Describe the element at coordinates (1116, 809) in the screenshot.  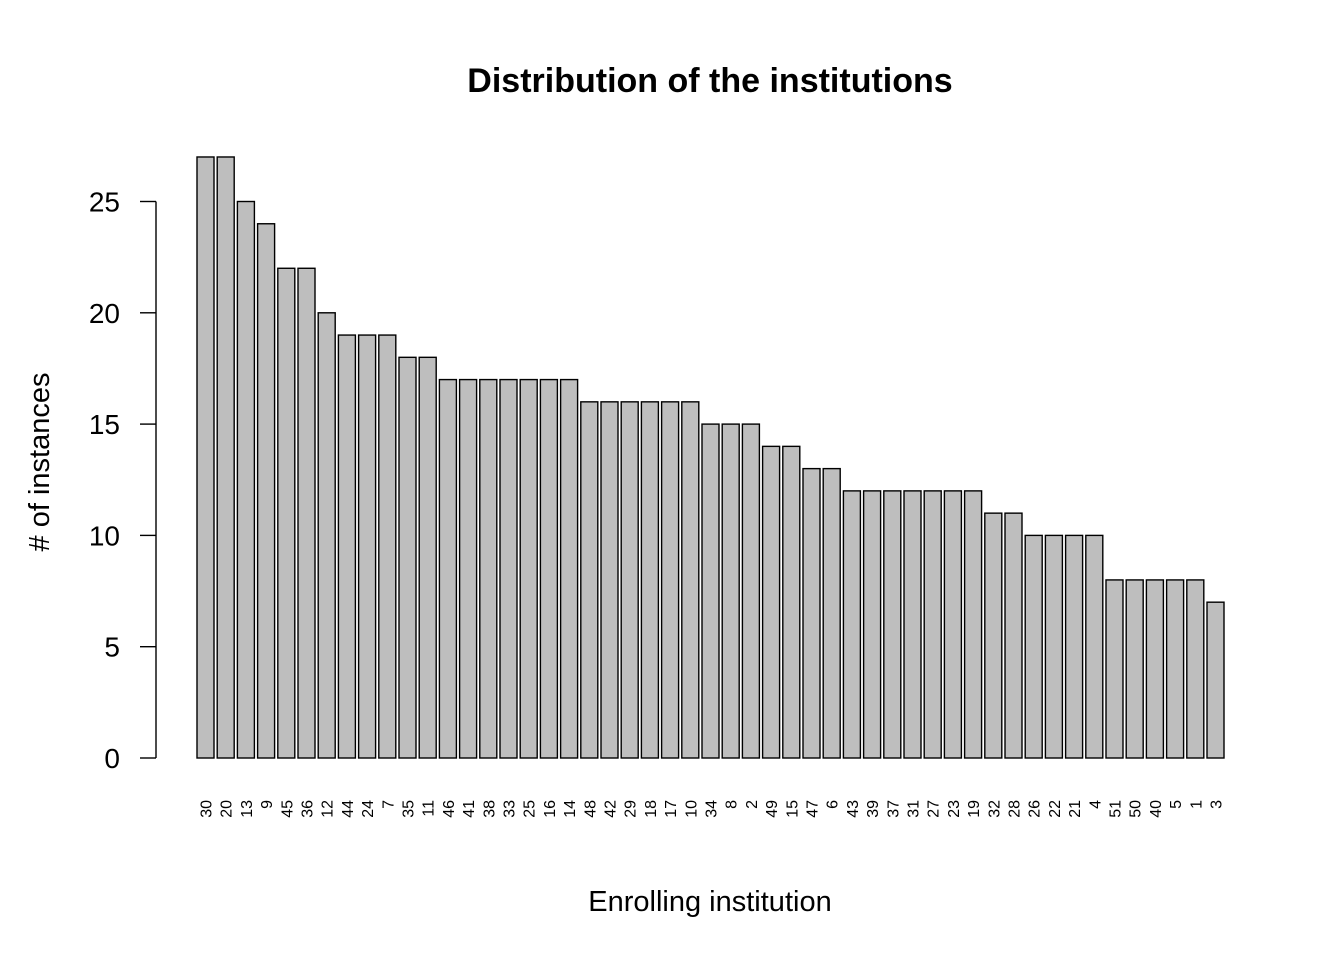
I see `x-tick-label: 51` at that location.